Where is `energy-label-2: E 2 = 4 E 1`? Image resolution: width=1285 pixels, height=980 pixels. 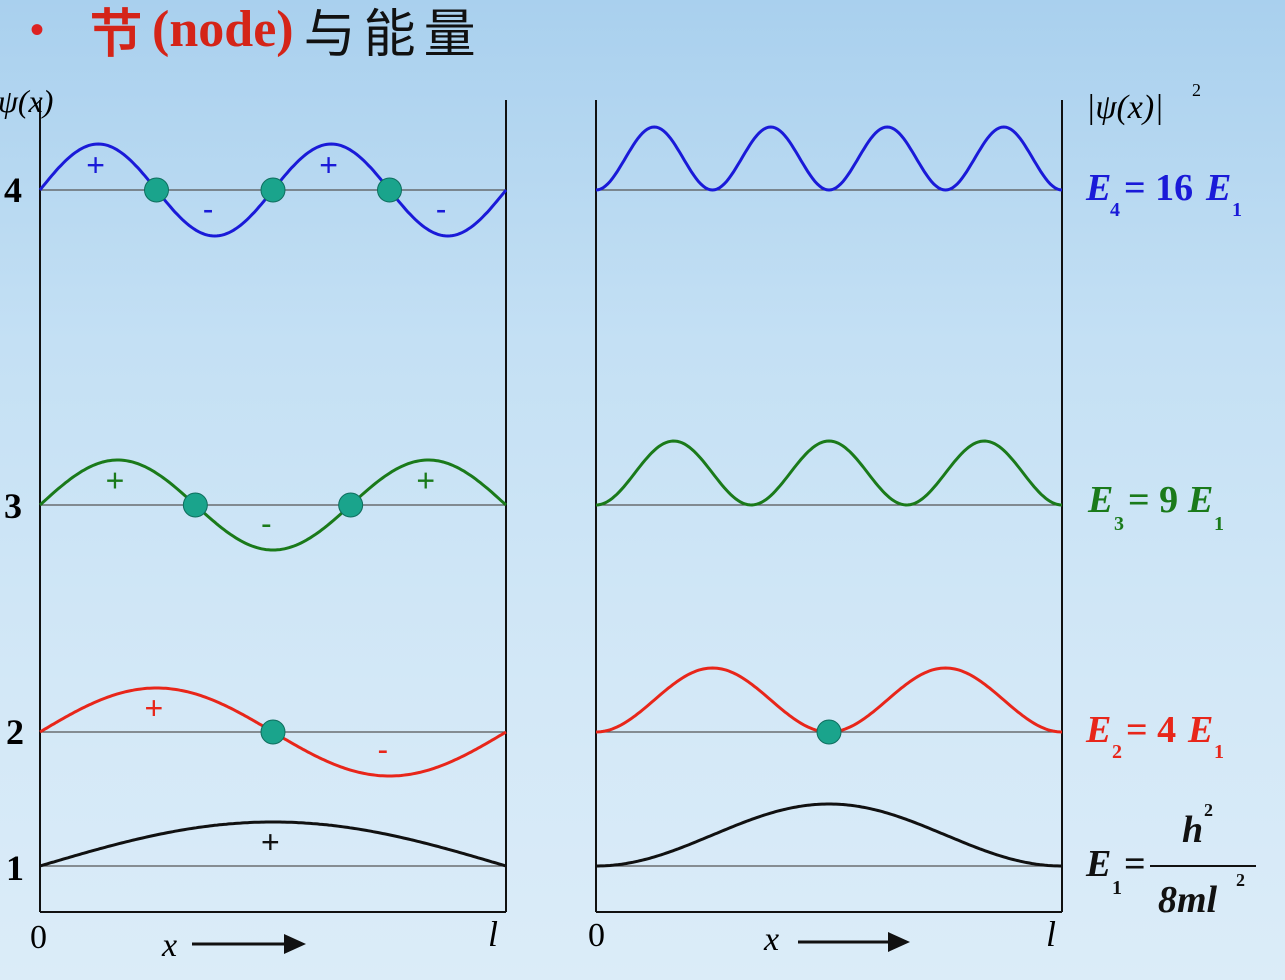
energy-label-2: E 2 = 4 E 1 is located at coordinates (1154, 736).